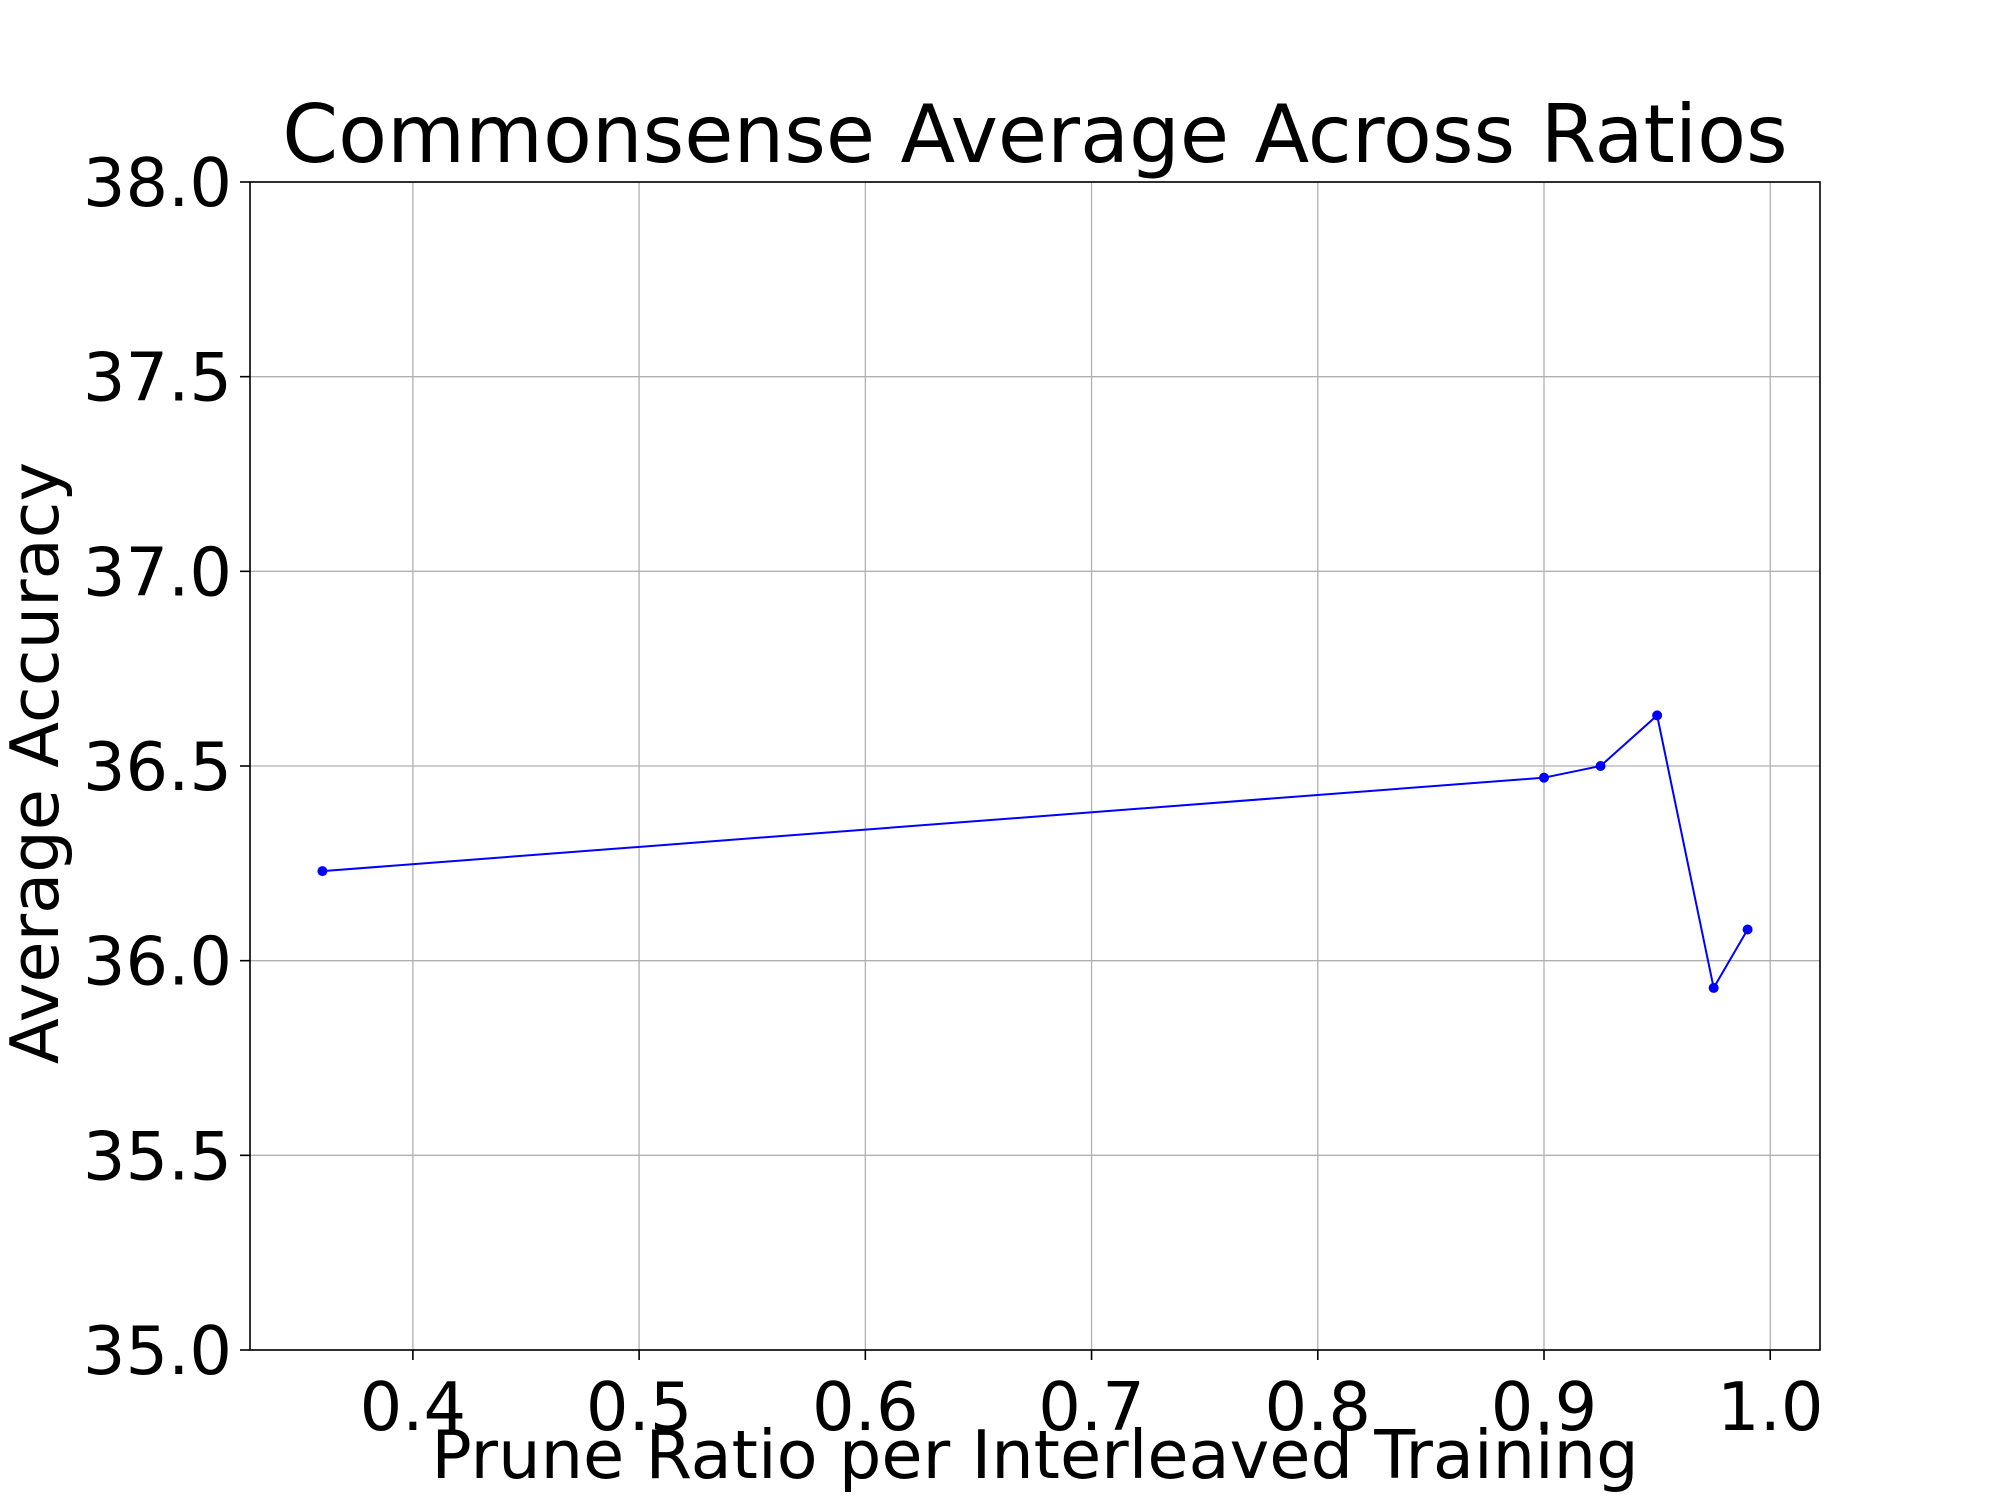 The image size is (2000, 1500). I want to click on y-tick-label: 36.5, so click(157, 767).